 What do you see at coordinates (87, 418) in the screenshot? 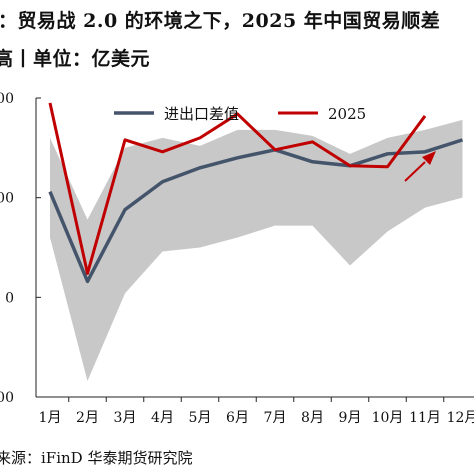
I see `x-tick-label: 2月` at bounding box center [87, 418].